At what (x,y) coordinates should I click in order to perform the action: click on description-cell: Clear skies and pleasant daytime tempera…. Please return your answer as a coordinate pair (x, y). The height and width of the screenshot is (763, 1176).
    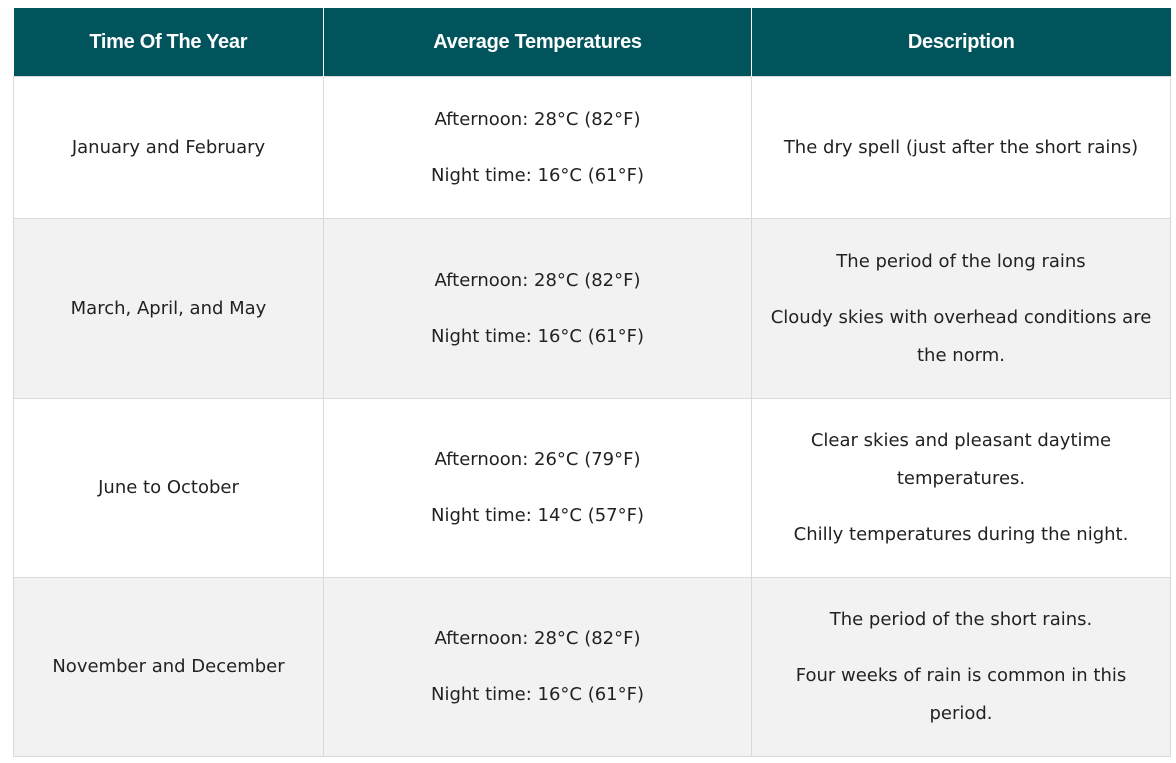
    Looking at the image, I should click on (961, 488).